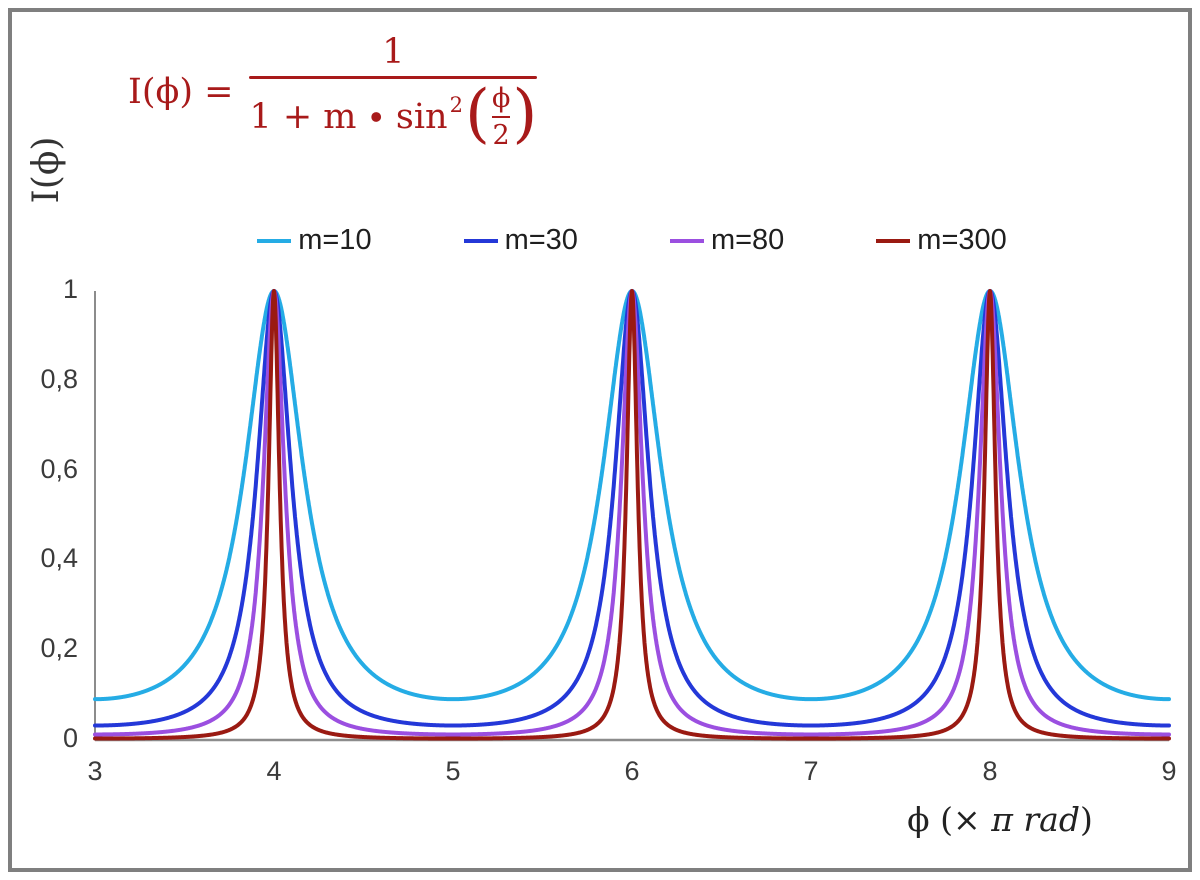  What do you see at coordinates (686, 240) in the screenshot?
I see `legend-swatch-m=80` at bounding box center [686, 240].